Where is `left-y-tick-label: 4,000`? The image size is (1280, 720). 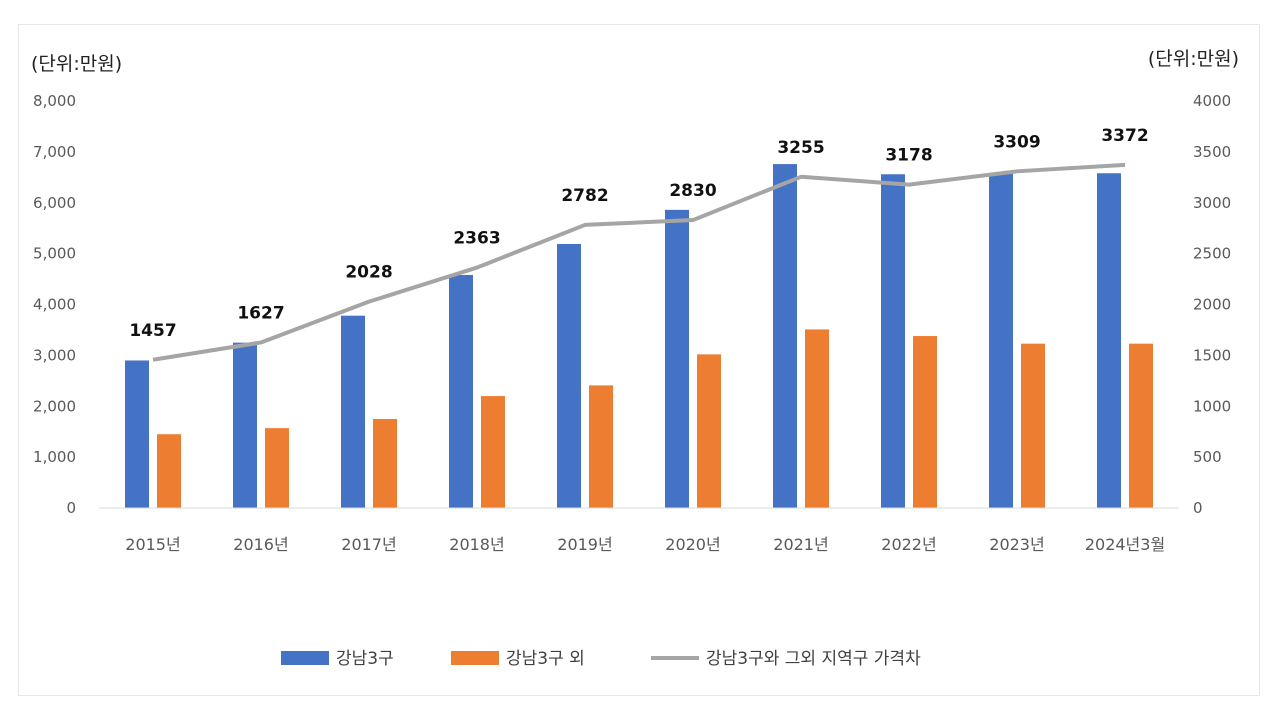 left-y-tick-label: 4,000 is located at coordinates (54, 305).